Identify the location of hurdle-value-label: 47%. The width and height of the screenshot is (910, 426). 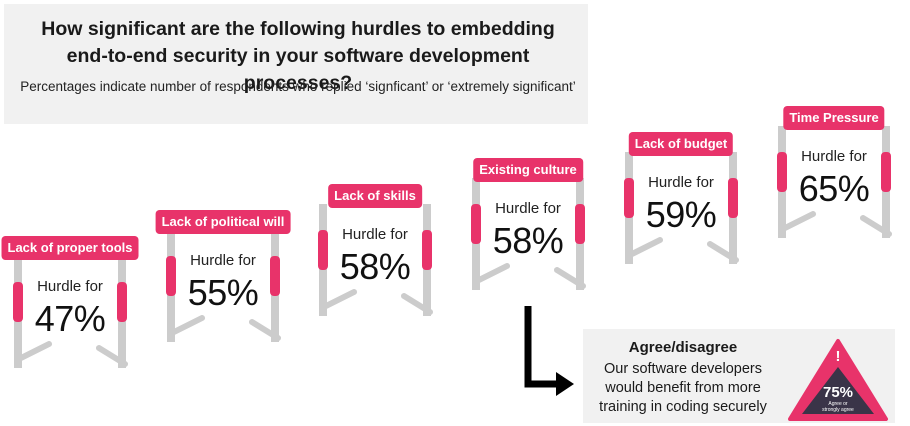
(70, 318).